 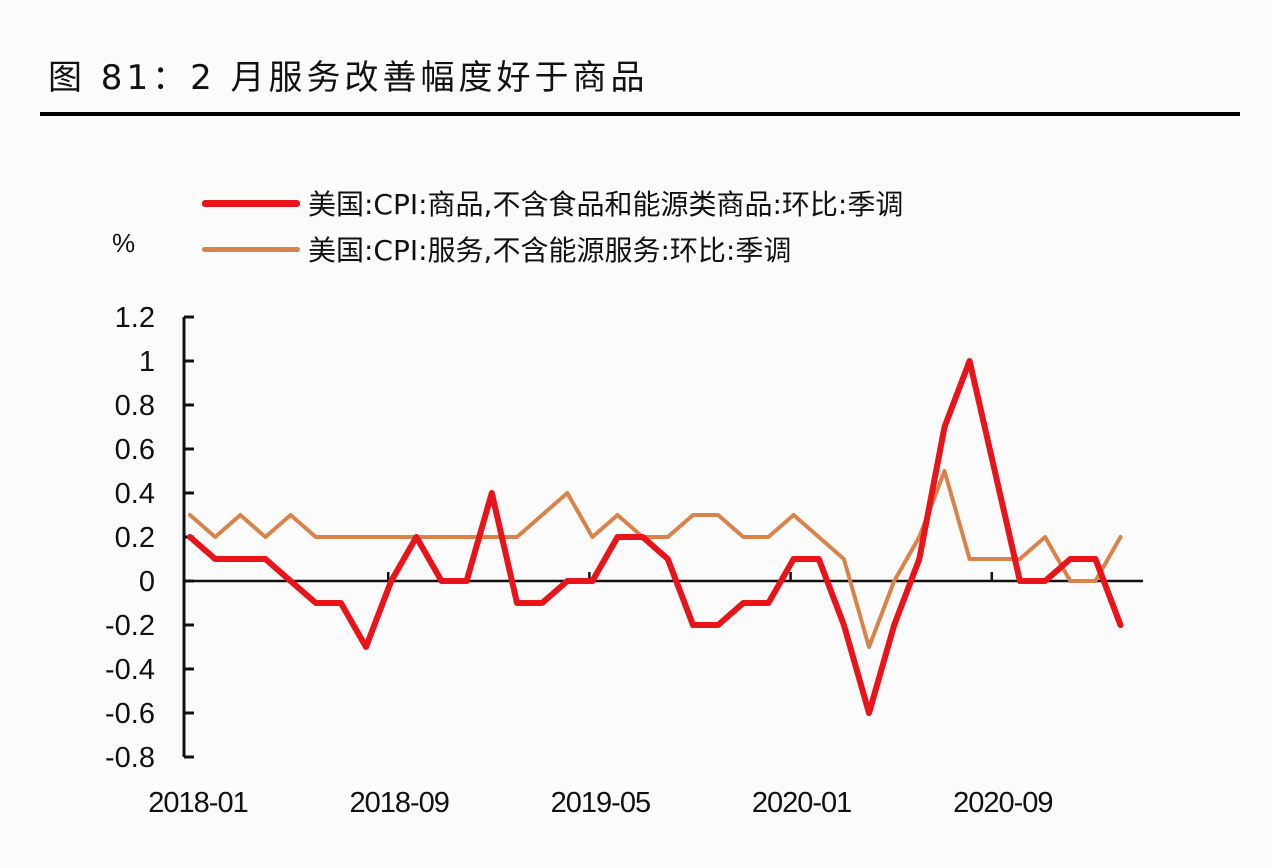 I want to click on legend-item-goods: 美国:CPI:商品,不含食品和能源类商品:环比:季调, so click(x=552, y=203).